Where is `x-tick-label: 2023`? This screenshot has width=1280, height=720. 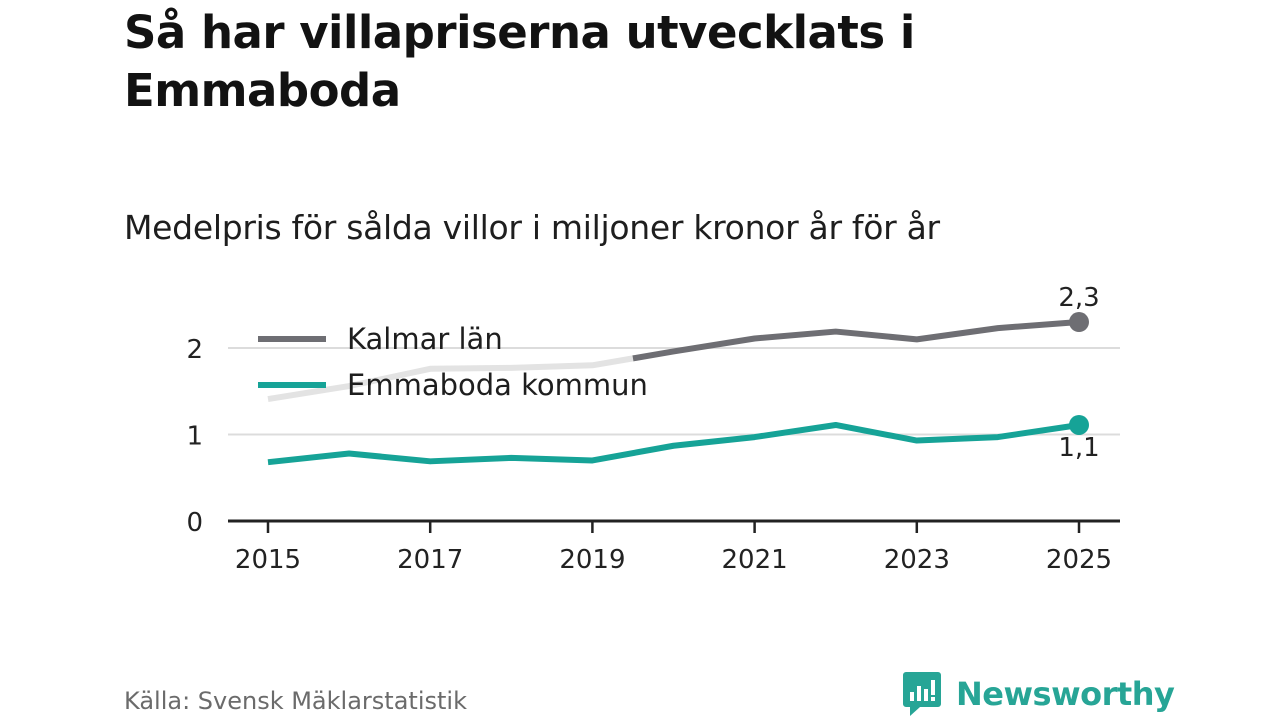
x-tick-label: 2023 is located at coordinates (917, 560).